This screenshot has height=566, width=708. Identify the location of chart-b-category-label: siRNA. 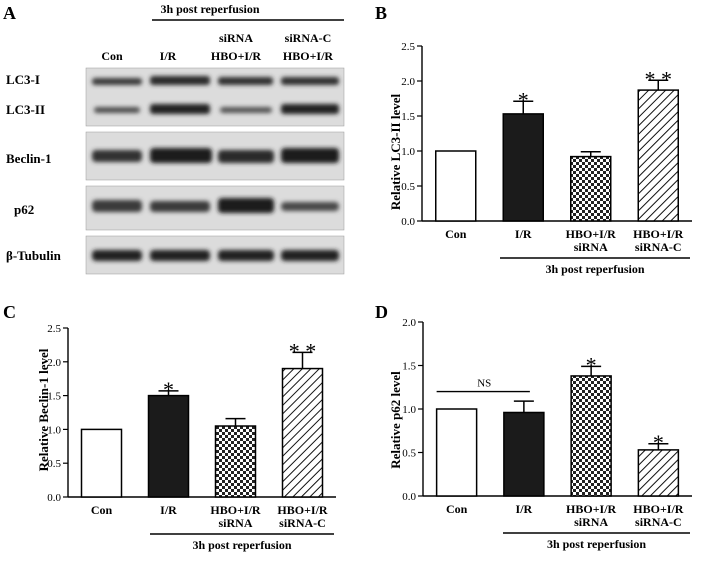
(591, 247).